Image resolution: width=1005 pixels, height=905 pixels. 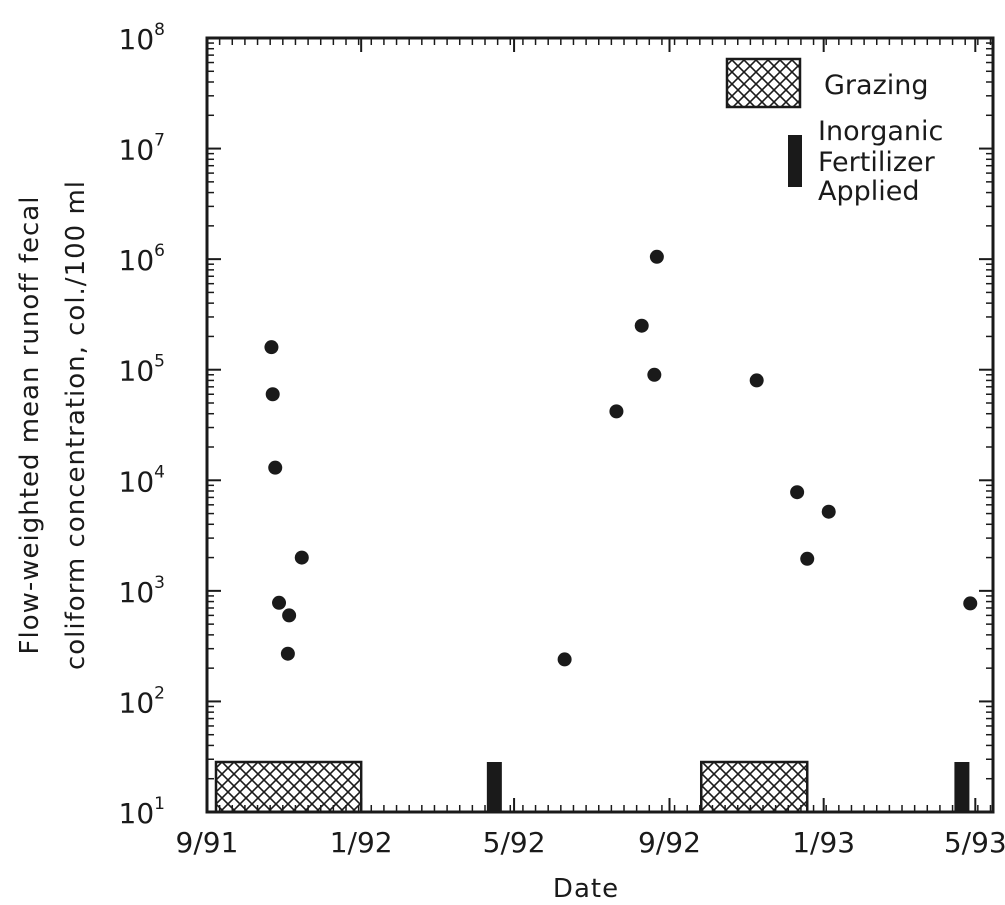 I want to click on x-tick-label: 5/93, so click(x=974, y=842).